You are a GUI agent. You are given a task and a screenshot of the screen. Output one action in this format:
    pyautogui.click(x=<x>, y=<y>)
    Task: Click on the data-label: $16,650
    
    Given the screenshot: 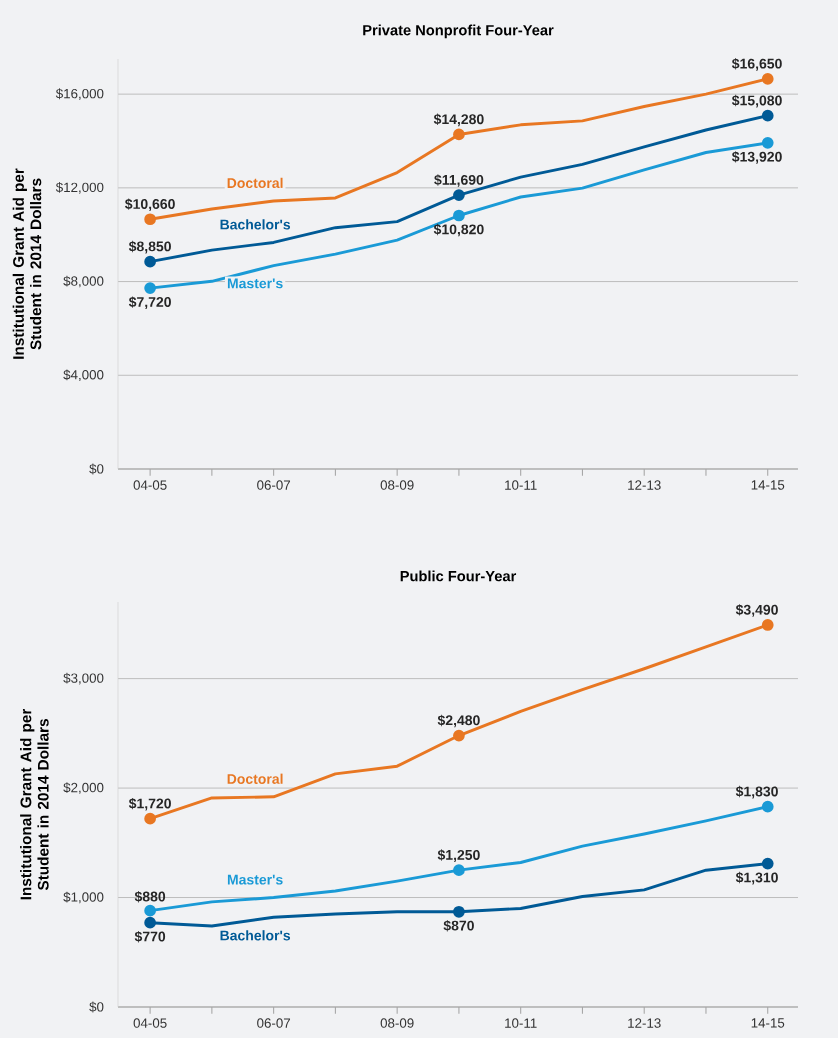 What is the action you would take?
    pyautogui.click(x=756, y=64)
    